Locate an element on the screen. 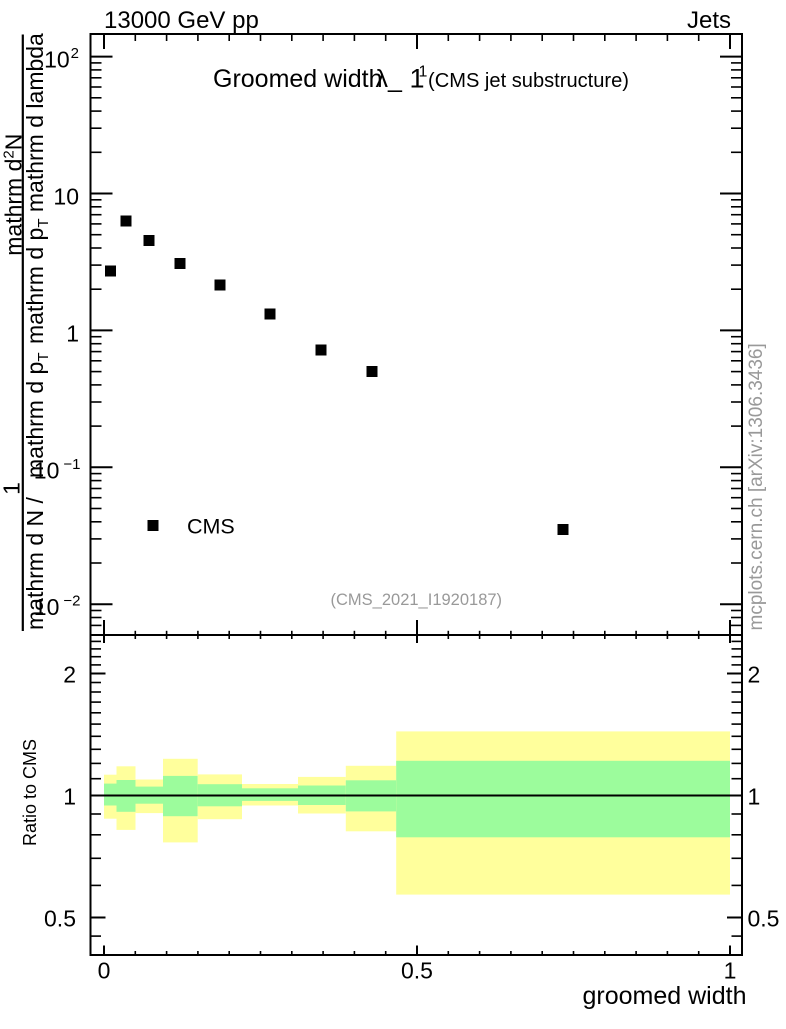 The height and width of the screenshot is (1029, 786). svg-text: λ_ is located at coordinates (390, 79).